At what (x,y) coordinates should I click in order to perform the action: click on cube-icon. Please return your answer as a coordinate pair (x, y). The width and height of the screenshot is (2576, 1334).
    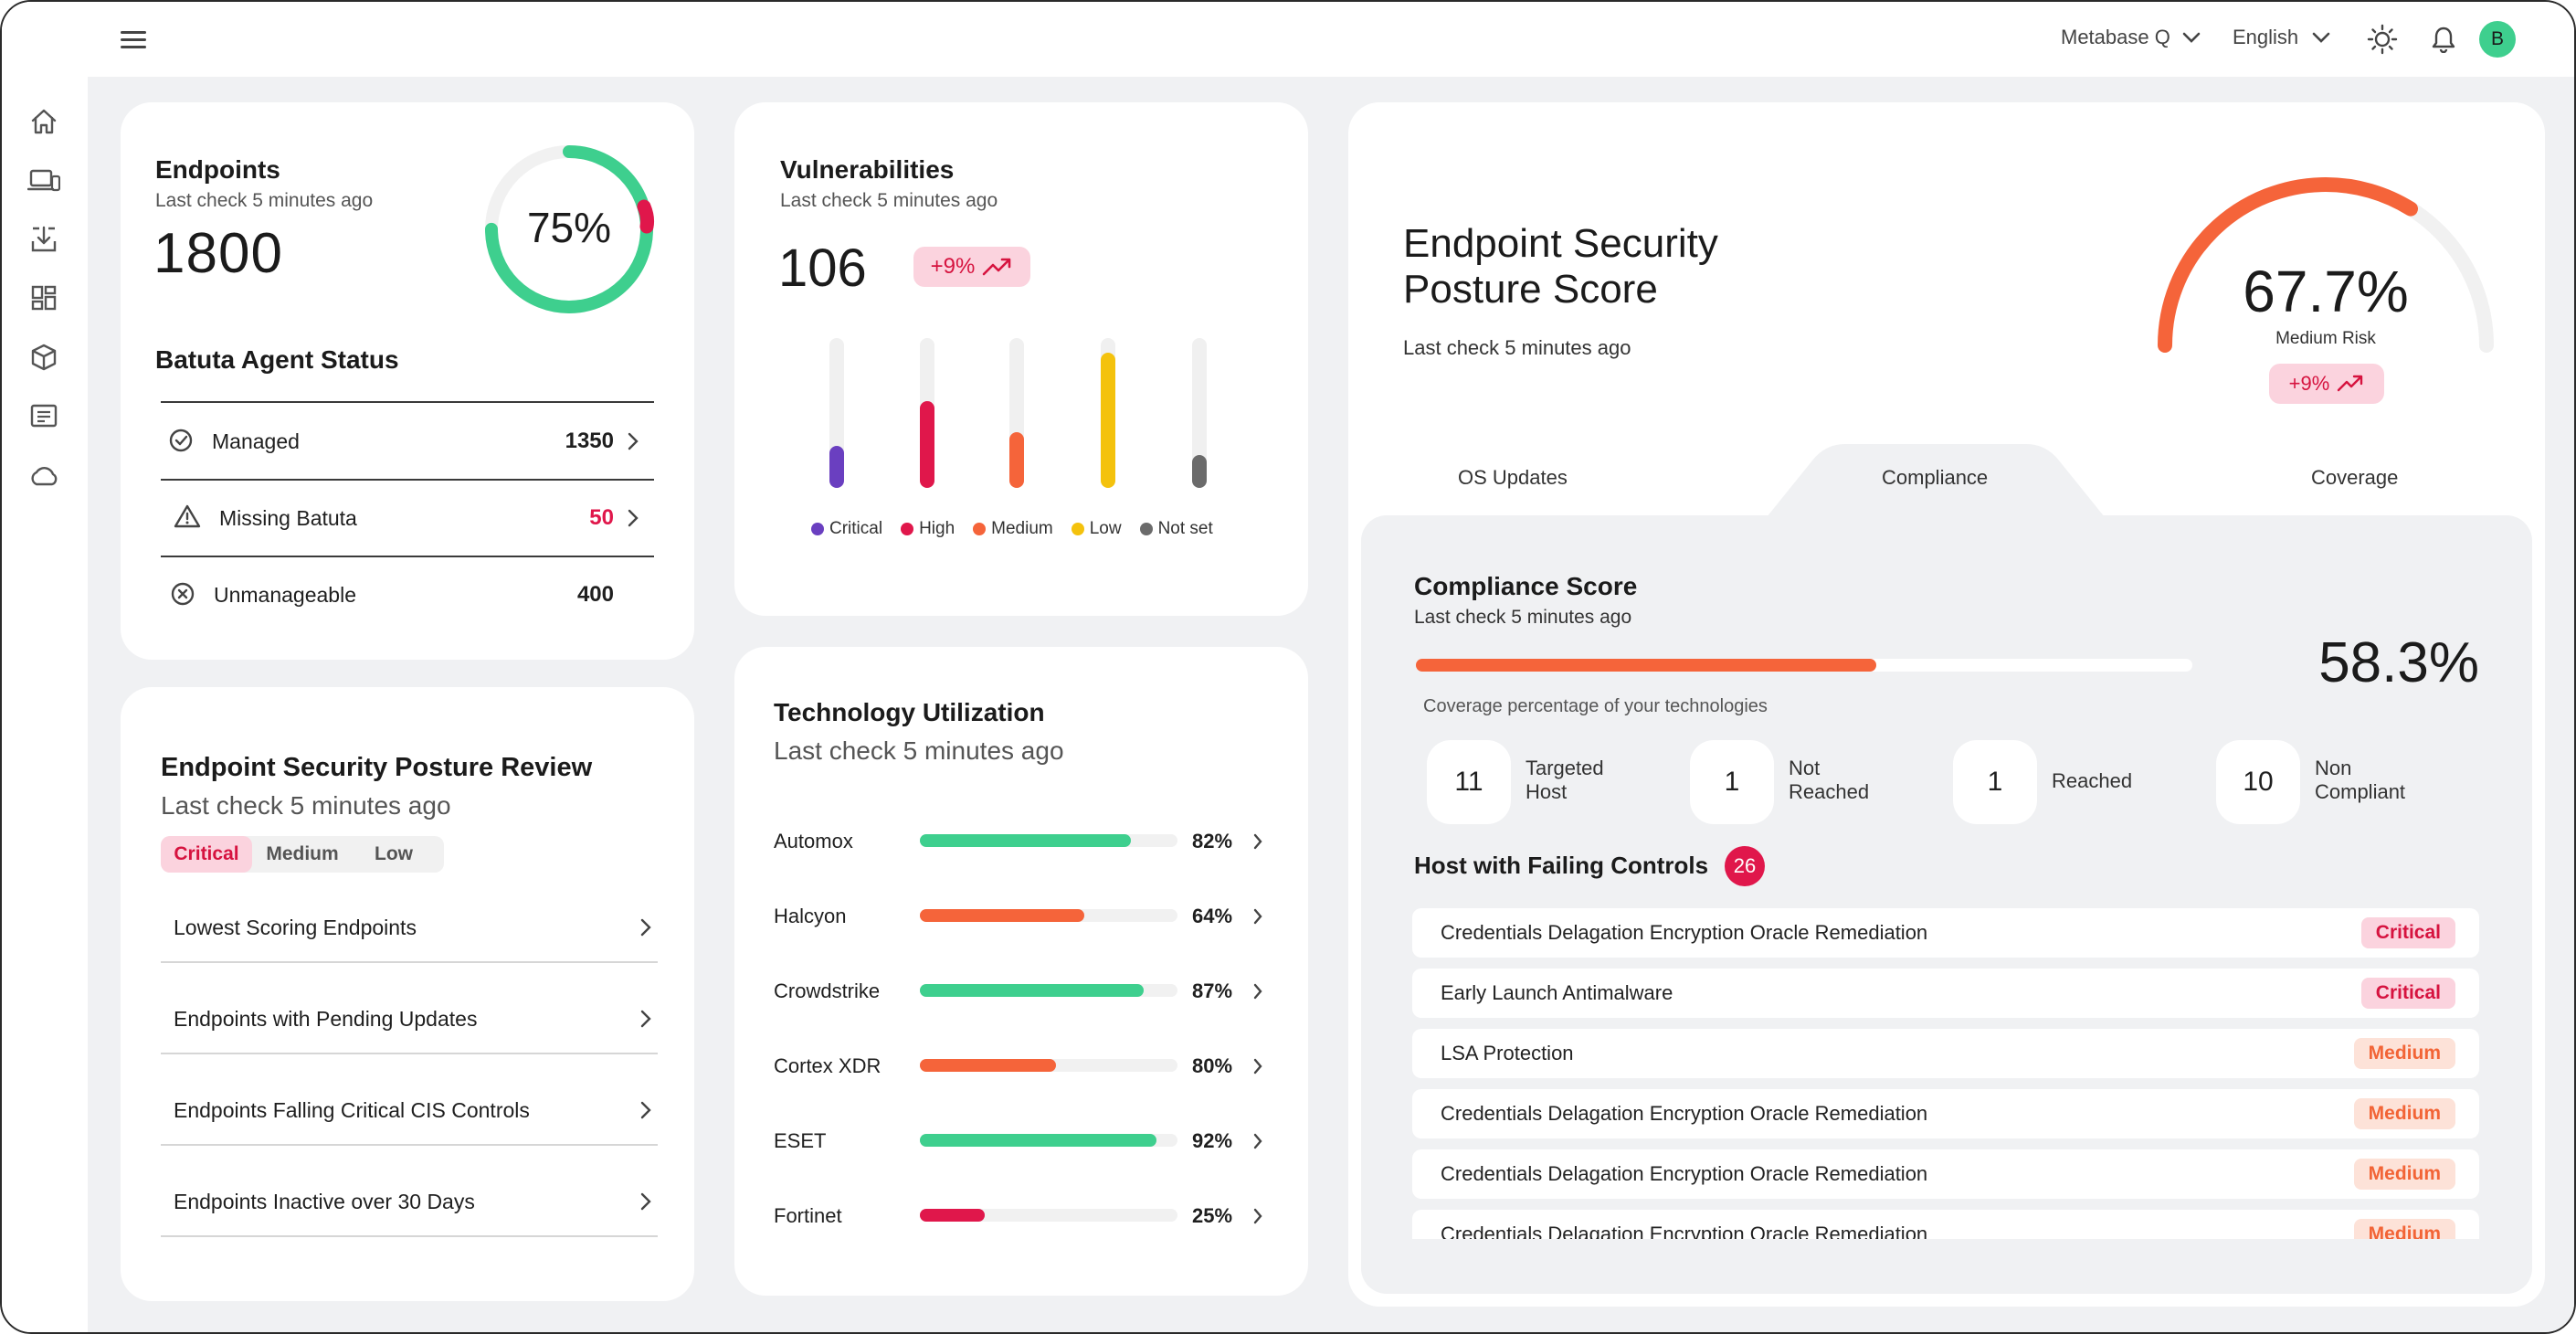
    Looking at the image, I should click on (44, 357).